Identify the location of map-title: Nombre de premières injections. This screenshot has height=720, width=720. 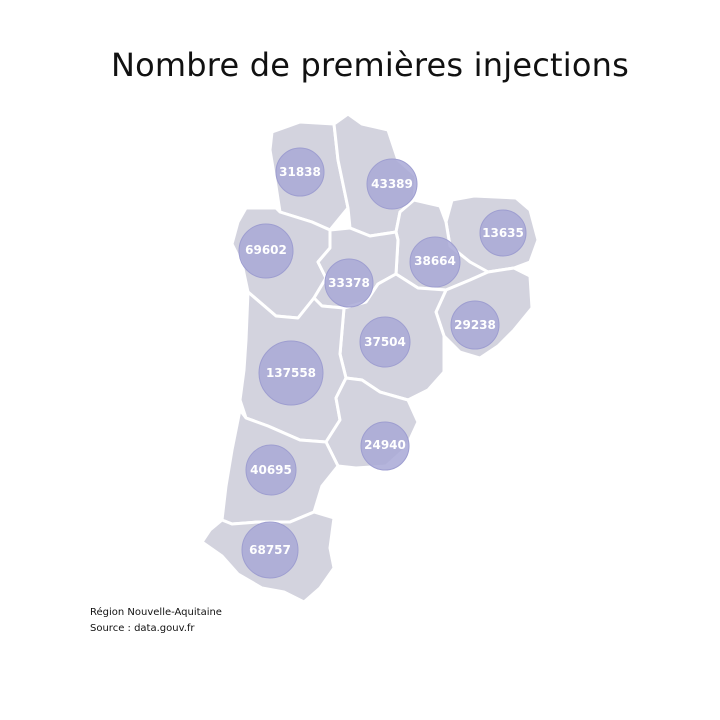
(370, 65).